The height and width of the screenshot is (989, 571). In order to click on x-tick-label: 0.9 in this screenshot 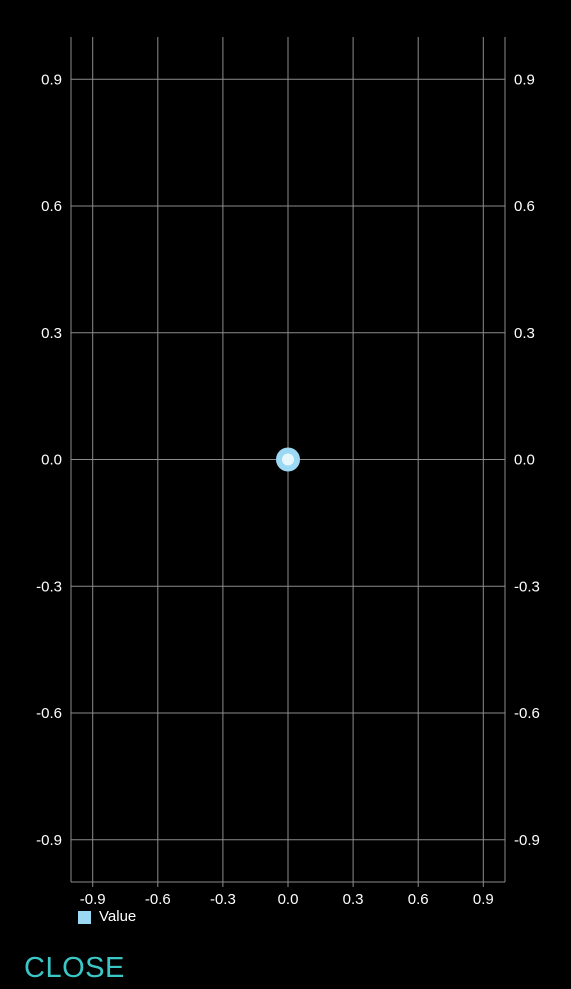, I will do `click(483, 899)`.